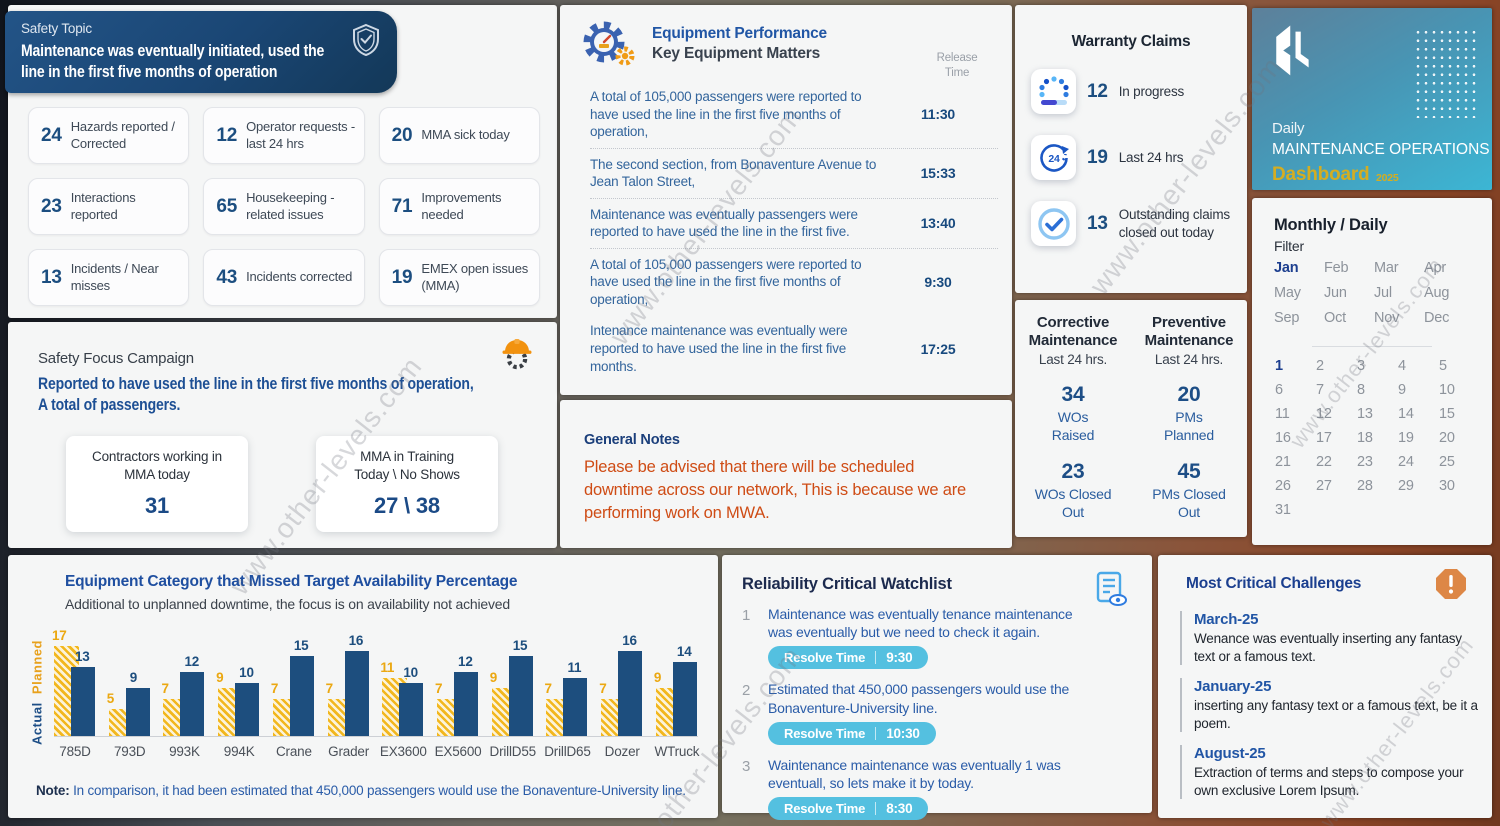 The image size is (1500, 826). Describe the element at coordinates (1287, 318) in the screenshot. I see `month-option: Sep` at that location.